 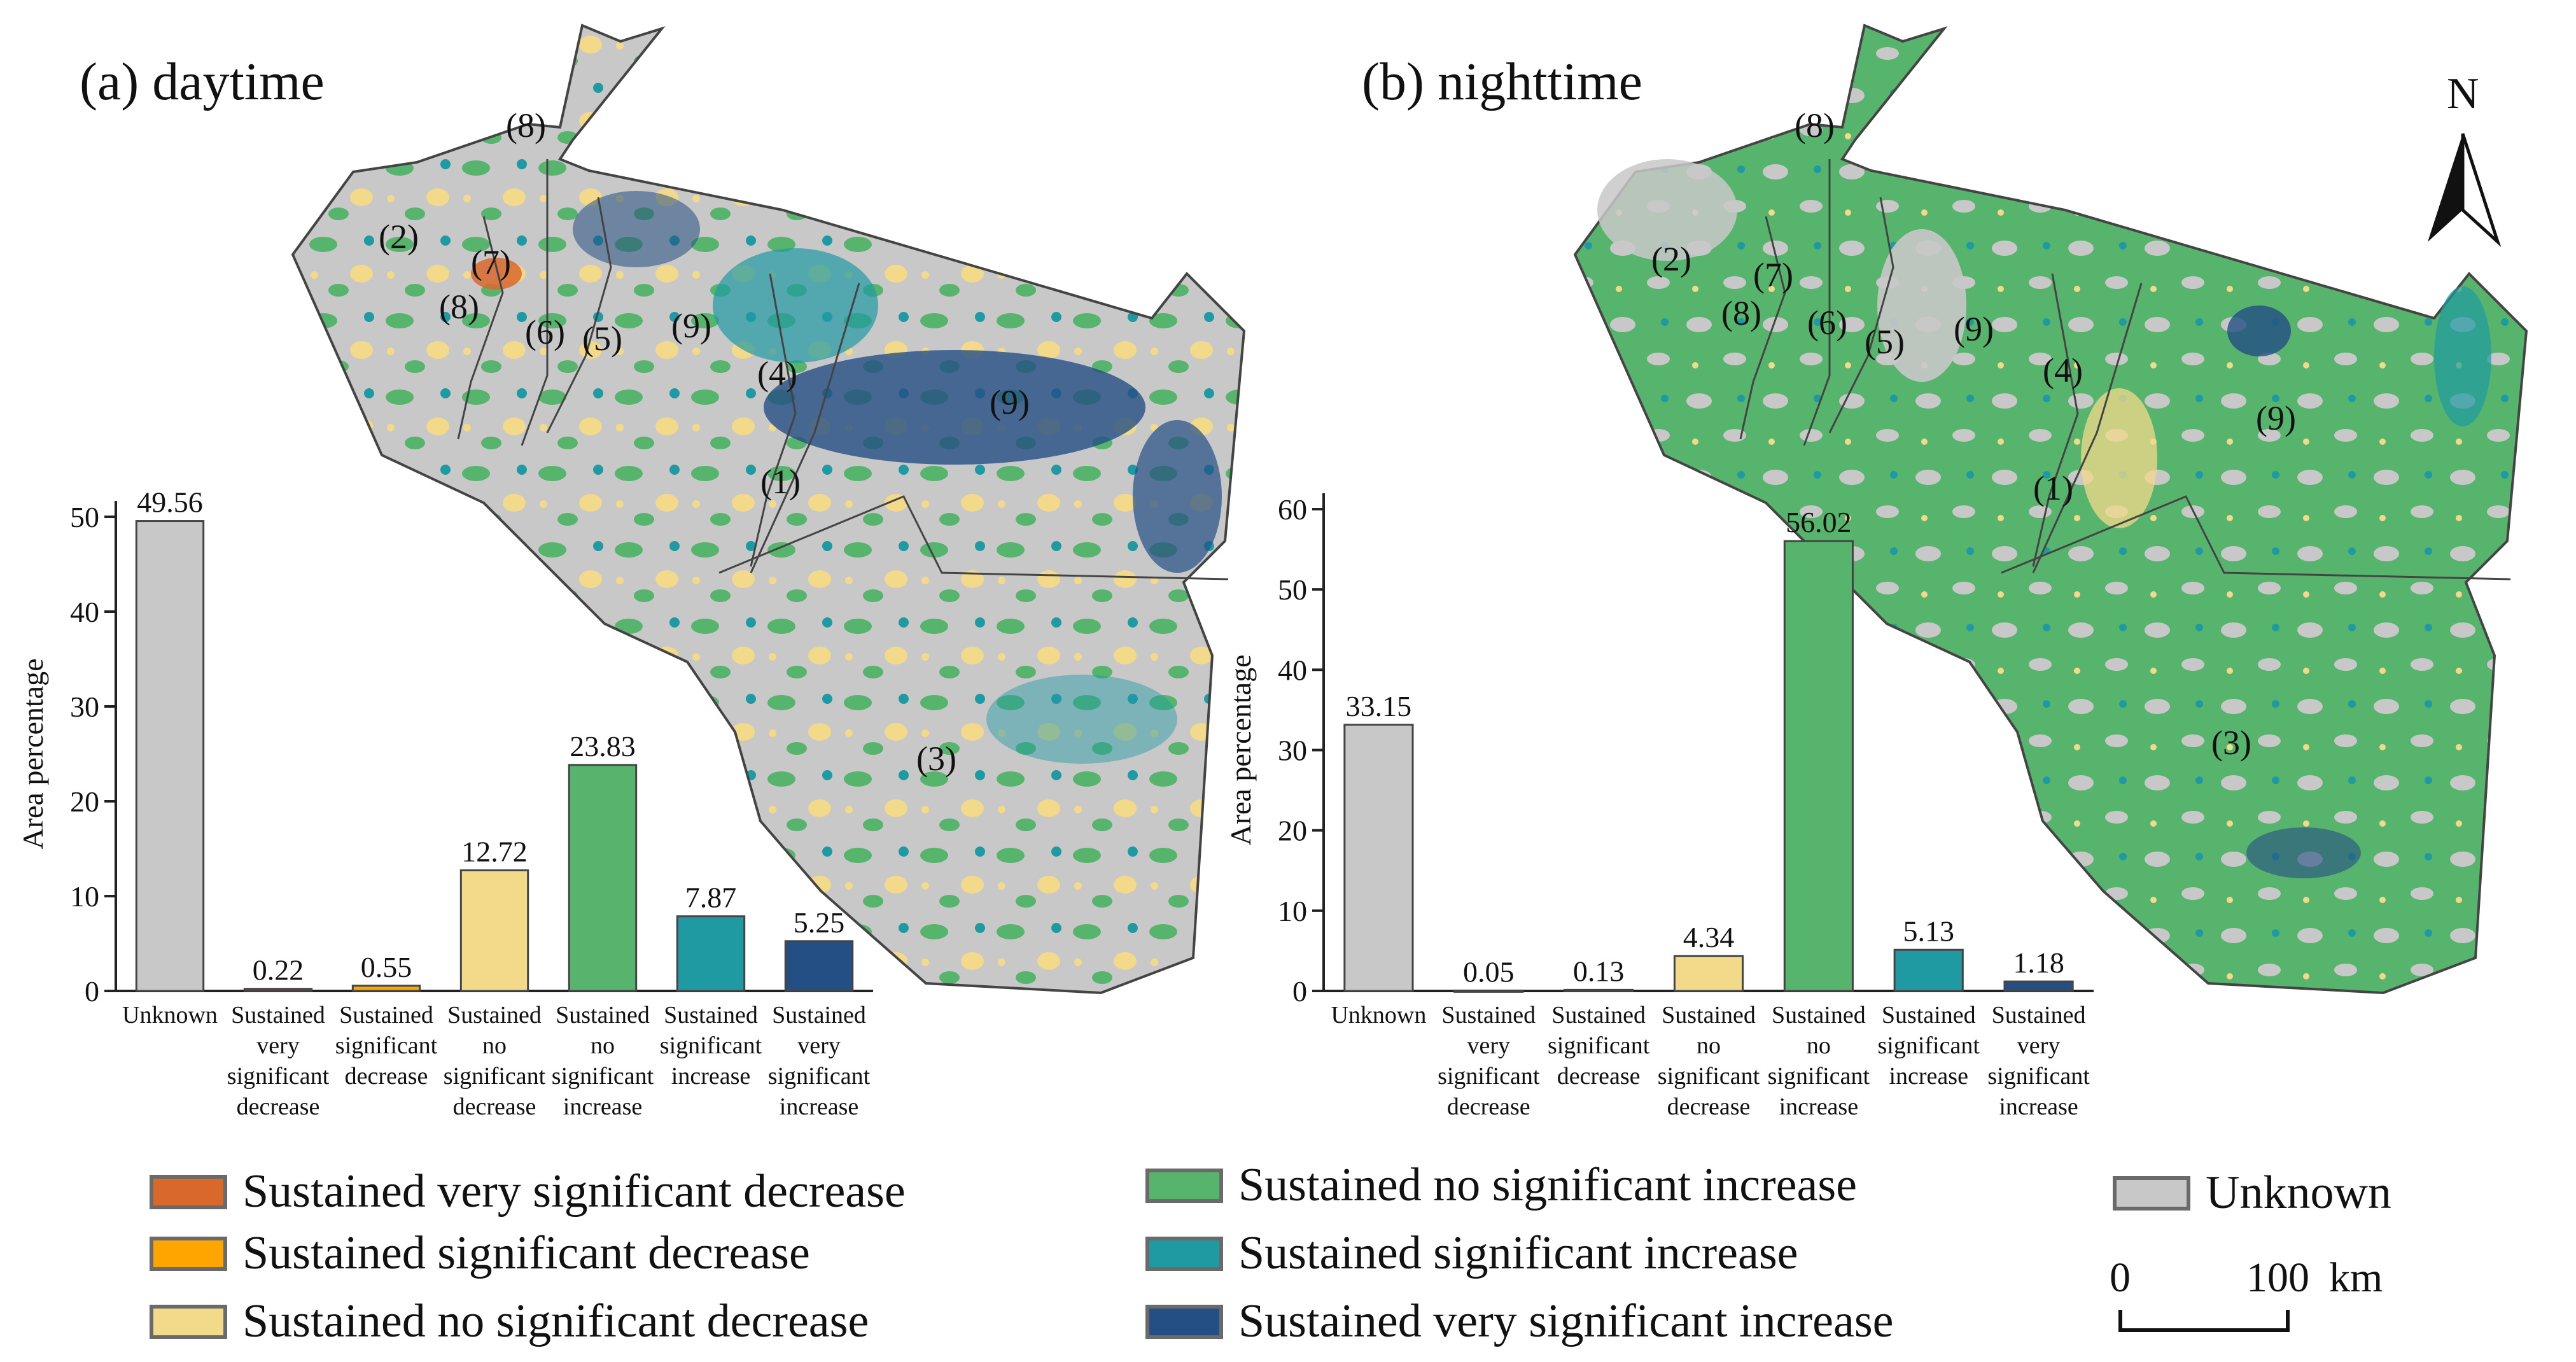 What do you see at coordinates (494, 851) in the screenshot?
I see `bar-value-label: 12.72` at bounding box center [494, 851].